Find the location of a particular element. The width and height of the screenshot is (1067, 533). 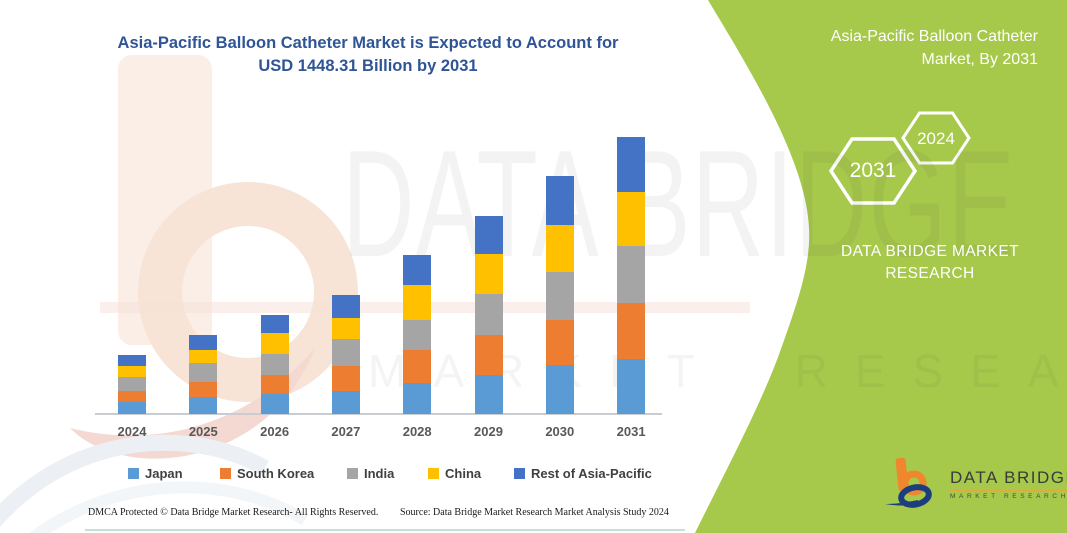

x-axis-label-2027: 2027 is located at coordinates (346, 431).